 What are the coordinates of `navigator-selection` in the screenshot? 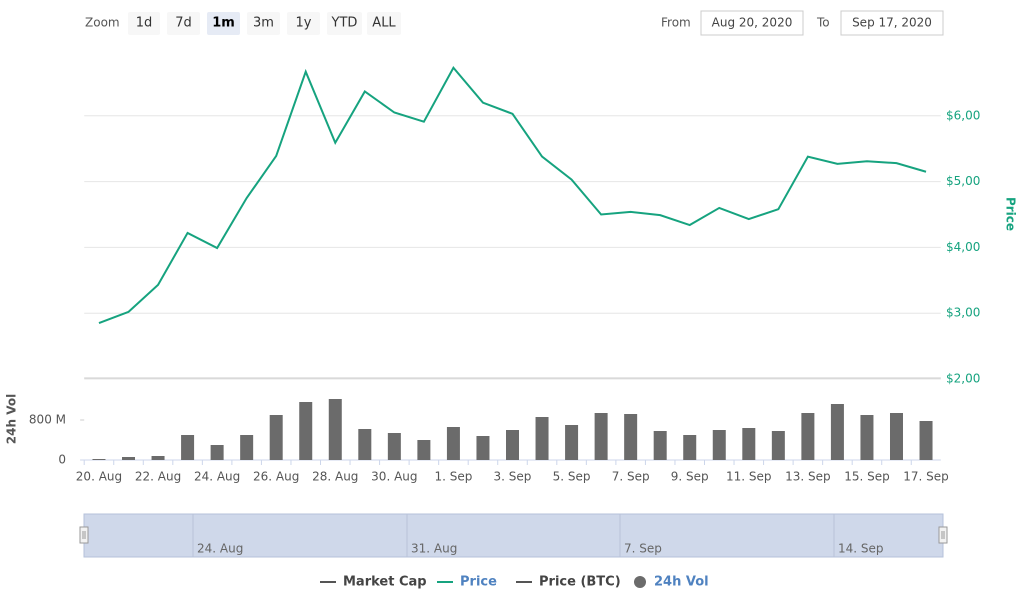 It's located at (513, 535).